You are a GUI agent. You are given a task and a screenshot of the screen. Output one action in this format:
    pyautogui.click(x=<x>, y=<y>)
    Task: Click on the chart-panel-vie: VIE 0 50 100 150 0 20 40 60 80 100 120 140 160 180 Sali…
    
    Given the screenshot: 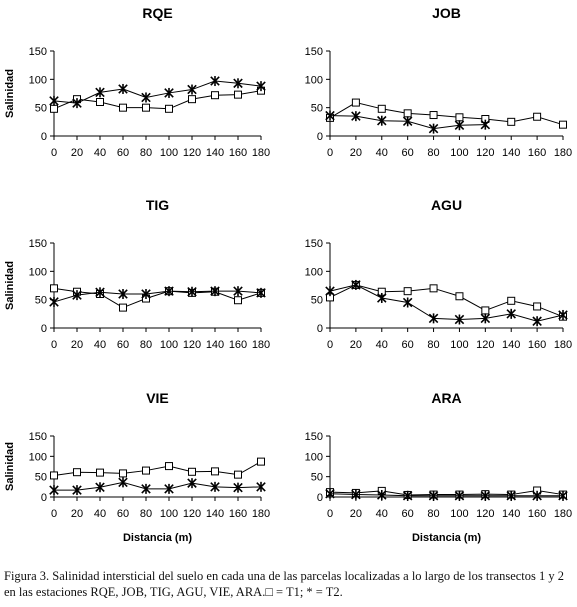 What is the action you would take?
    pyautogui.click(x=137, y=467)
    